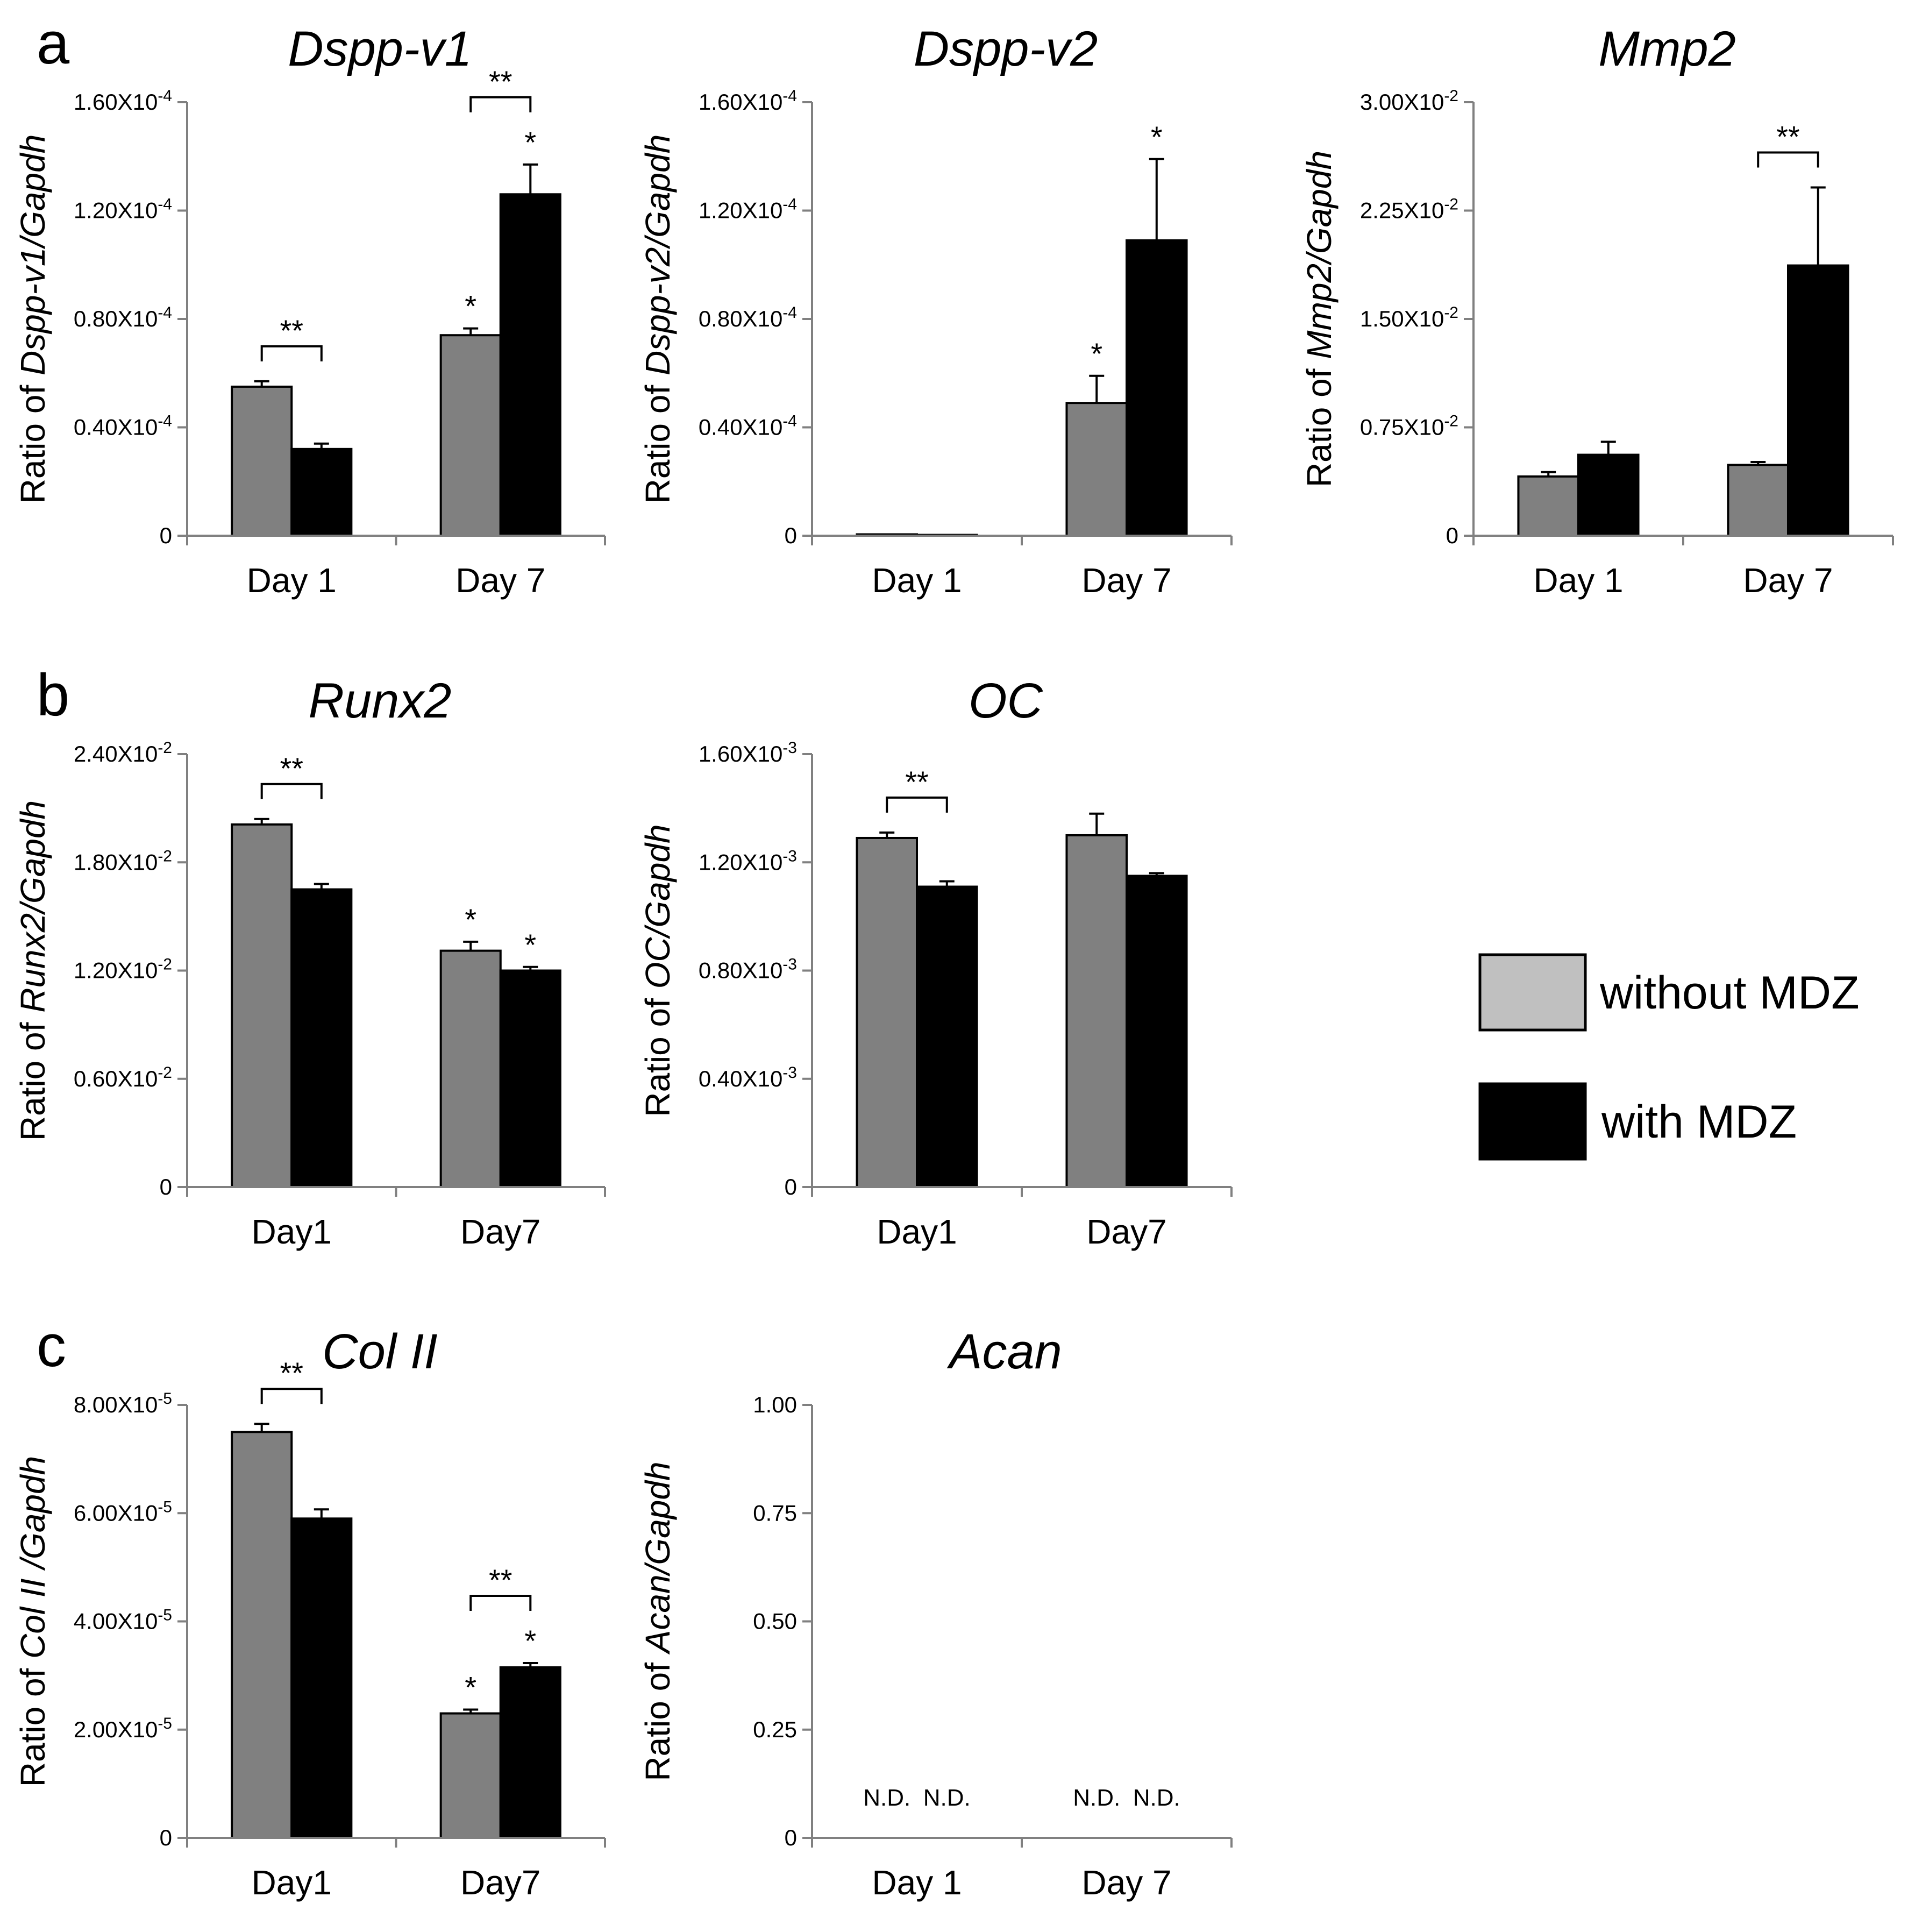 The height and width of the screenshot is (1932, 1915). Describe the element at coordinates (748, 752) in the screenshot. I see `y-tick-label: 1.60X10-3` at that location.